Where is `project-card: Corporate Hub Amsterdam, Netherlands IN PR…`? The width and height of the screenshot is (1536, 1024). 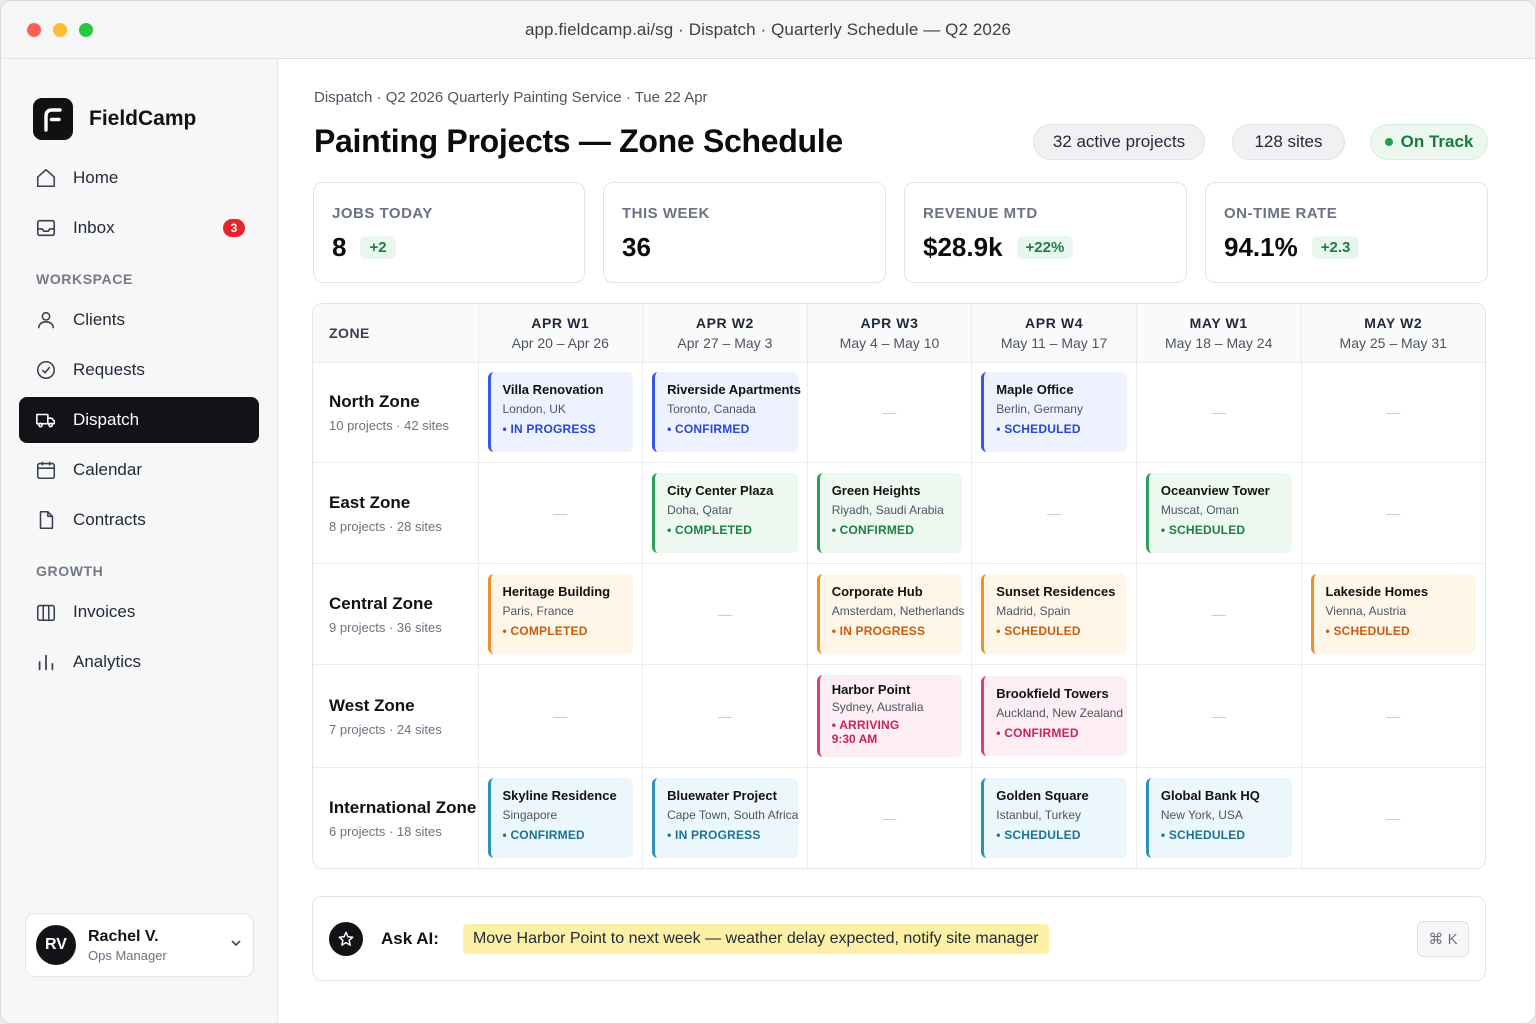 project-card: Corporate Hub Amsterdam, Netherlands IN PR… is located at coordinates (890, 614).